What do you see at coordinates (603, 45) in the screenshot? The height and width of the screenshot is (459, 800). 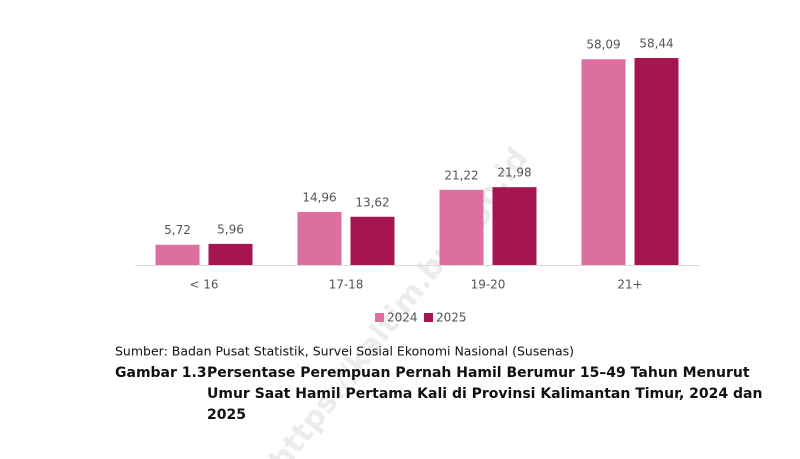 I see `data-label: 58,09` at bounding box center [603, 45].